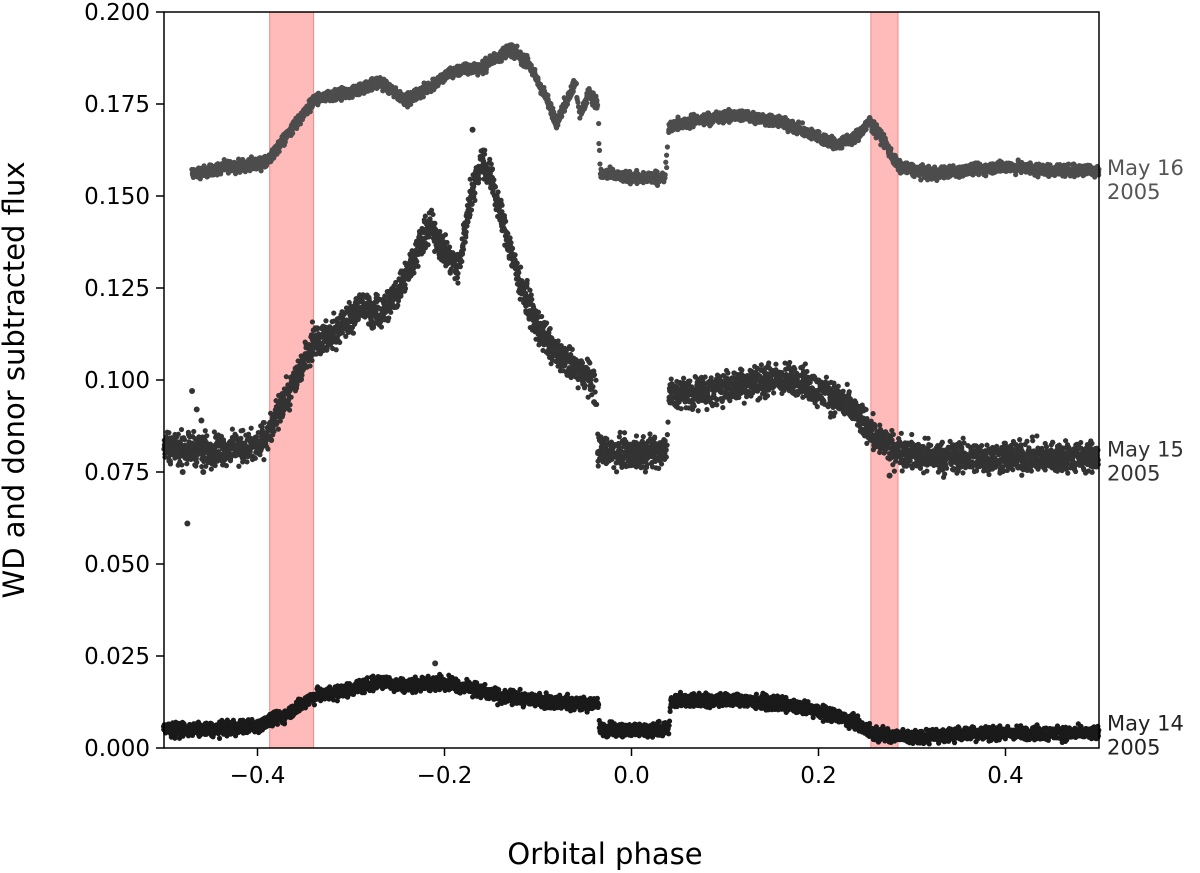 Image resolution: width=1200 pixels, height=873 pixels. What do you see at coordinates (645, 115) in the screenshot?
I see `series-1-points` at bounding box center [645, 115].